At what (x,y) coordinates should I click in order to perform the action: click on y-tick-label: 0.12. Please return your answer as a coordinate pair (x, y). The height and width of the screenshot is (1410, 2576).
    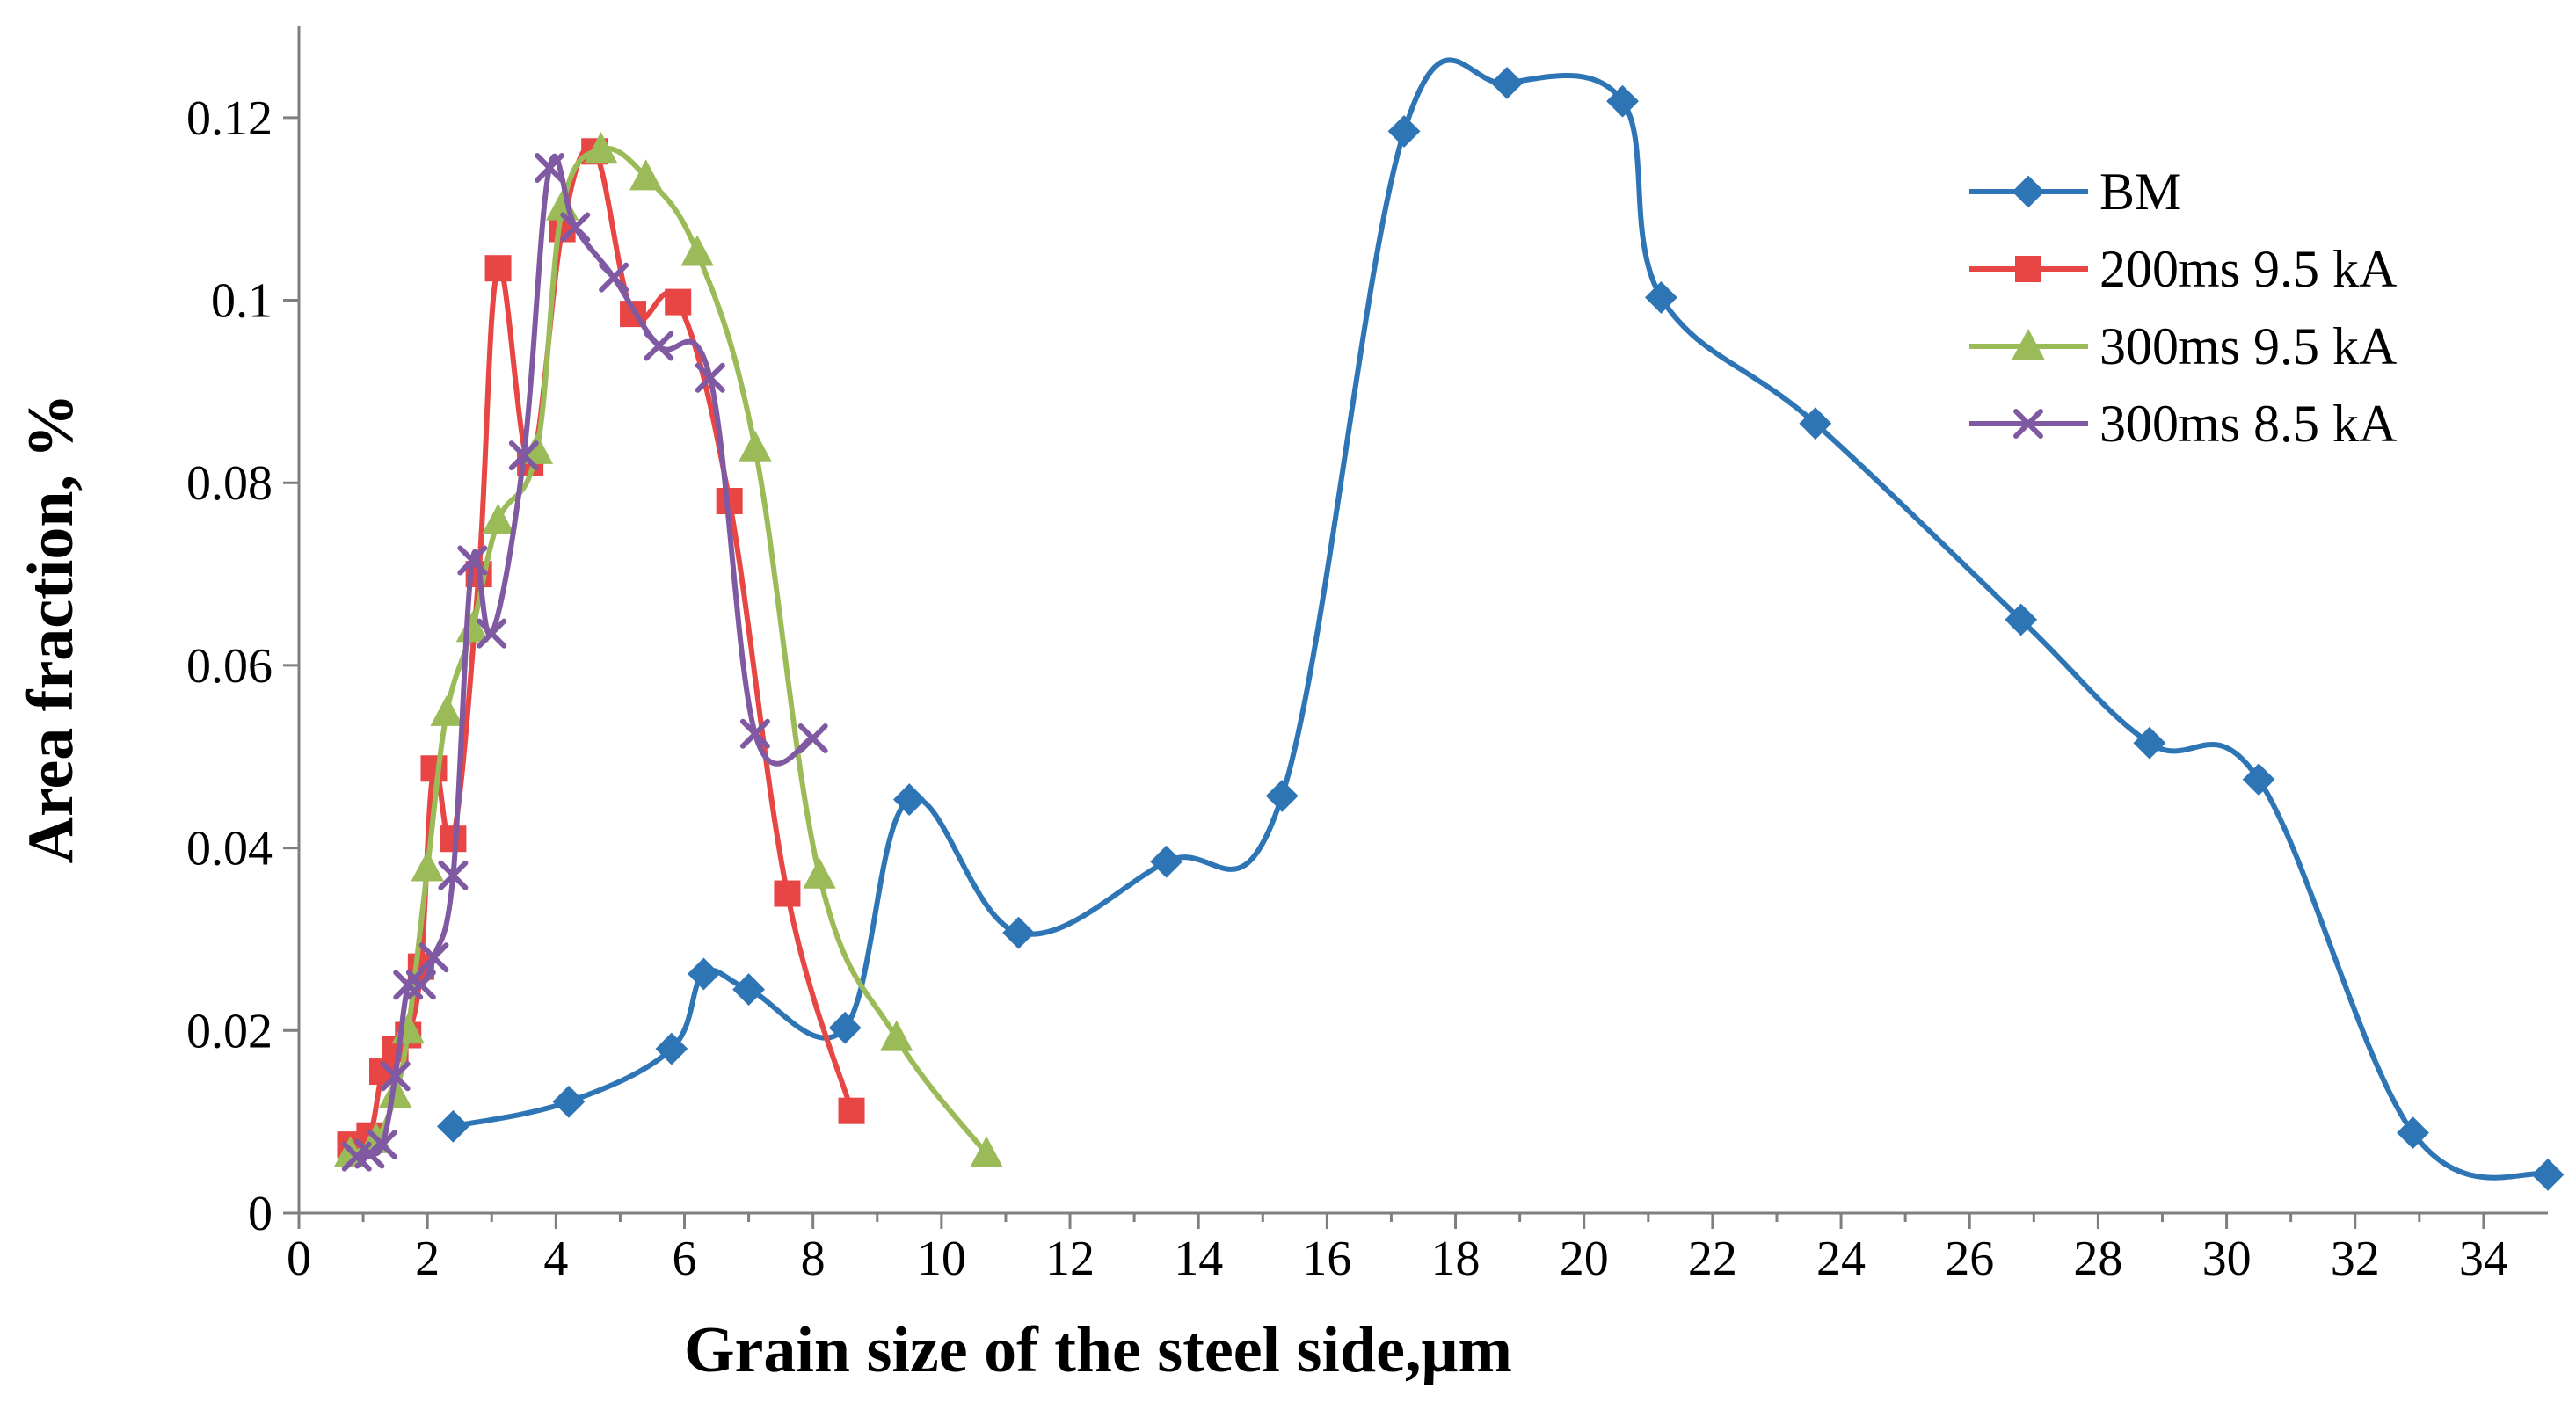
    Looking at the image, I should click on (229, 119).